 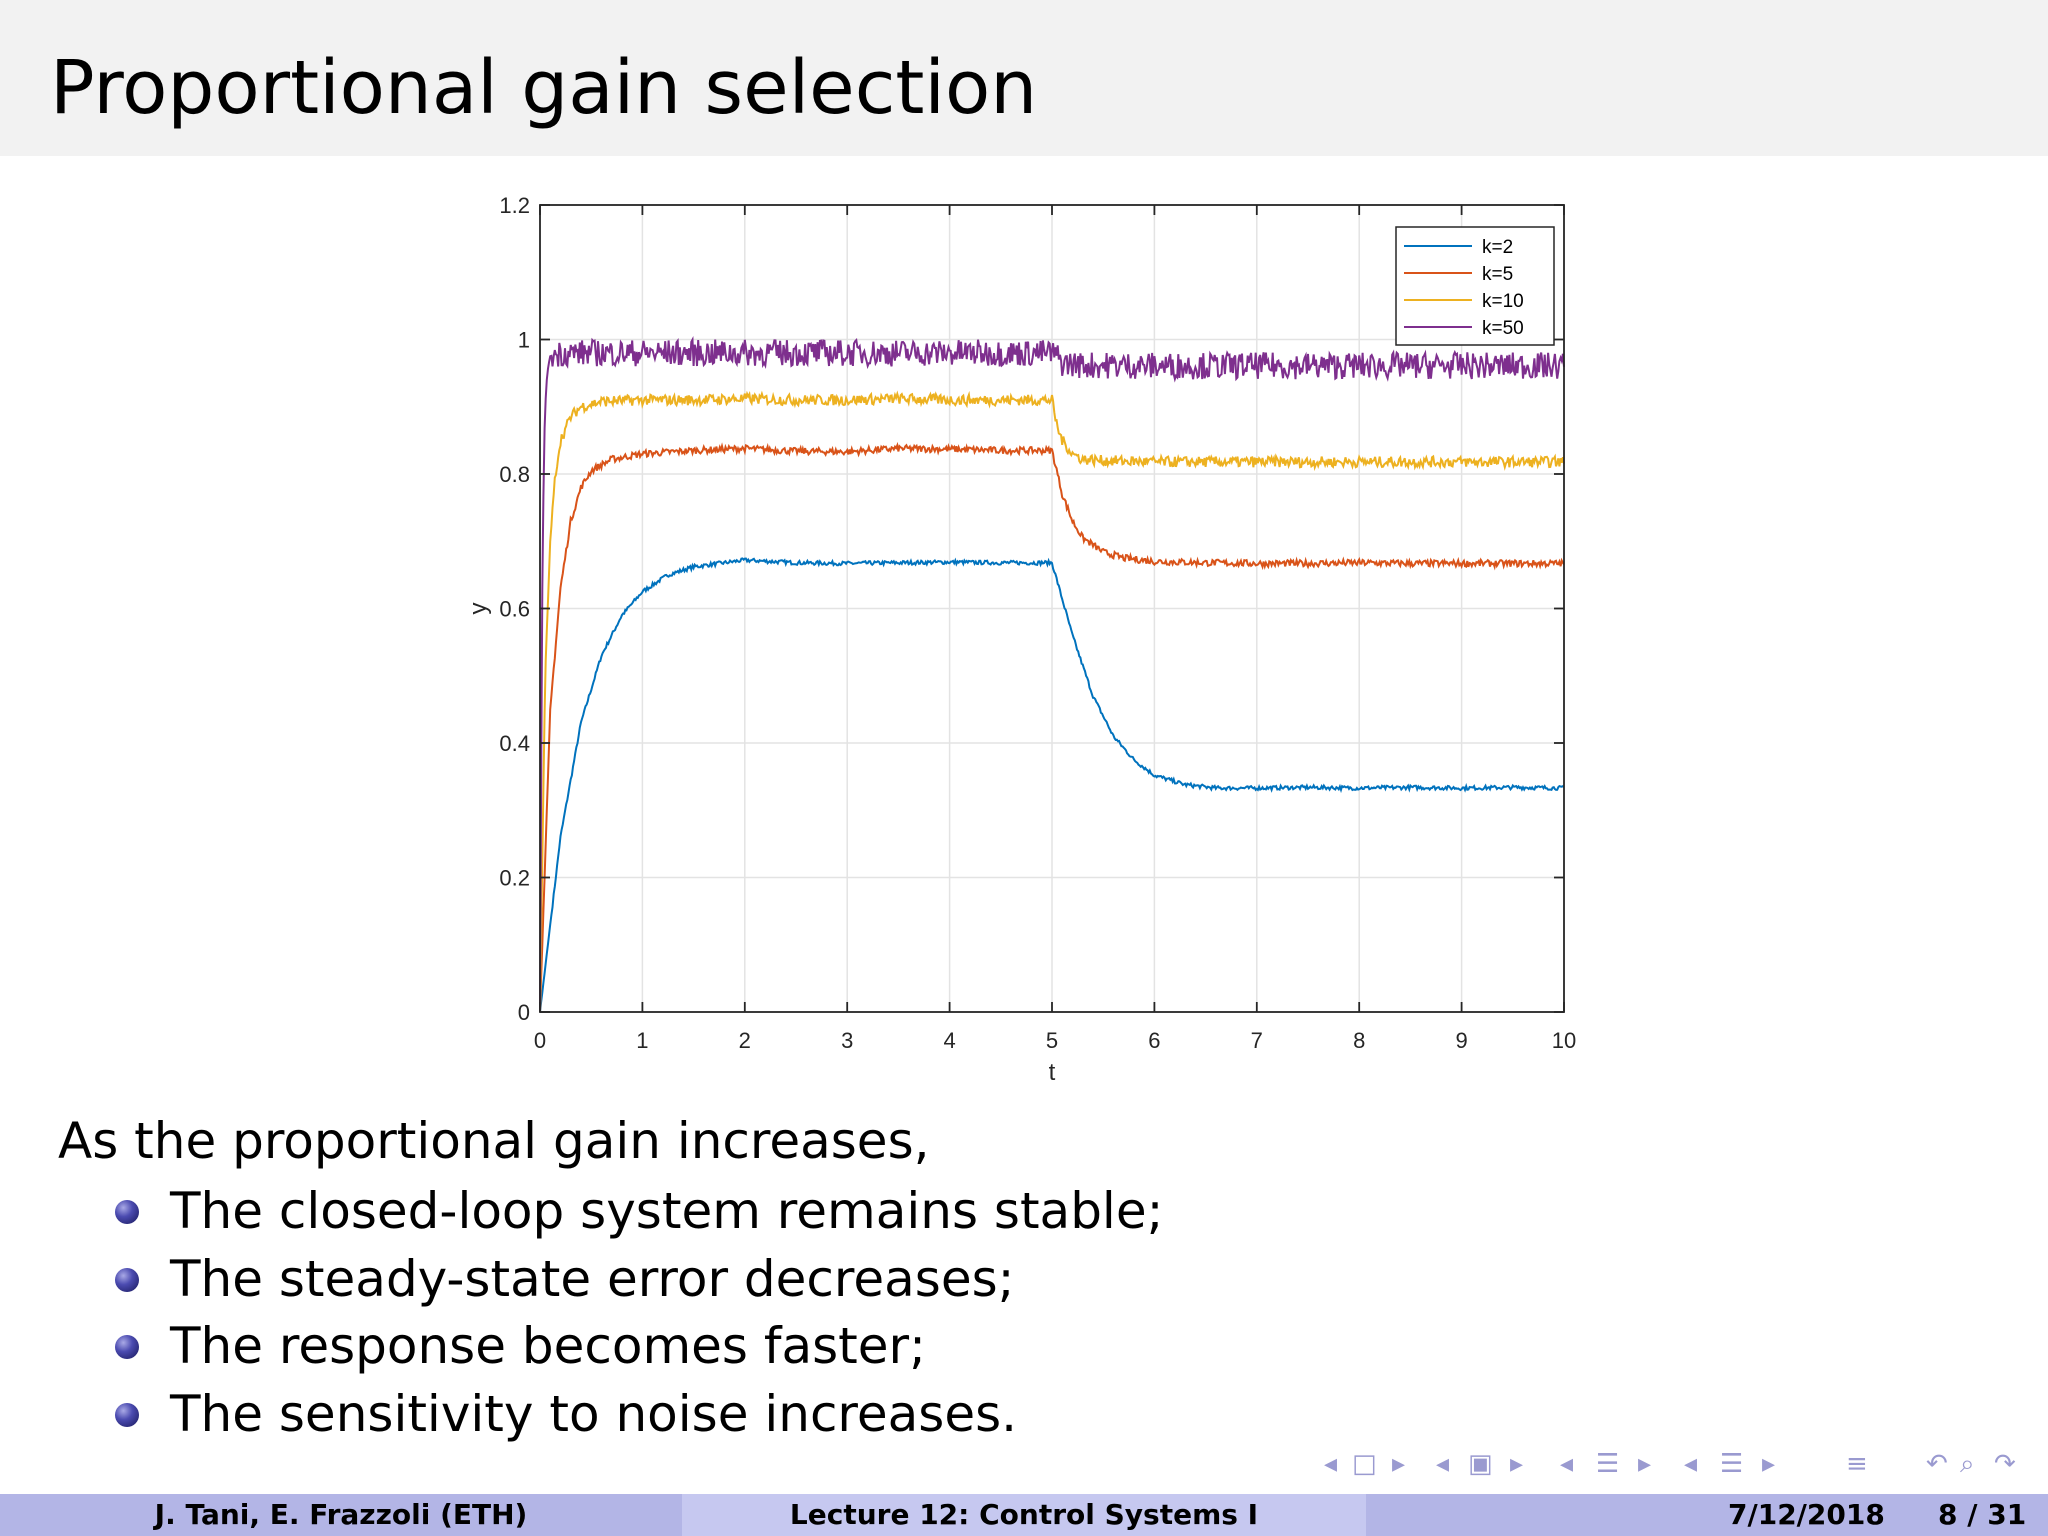 I want to click on y-tick-label: 0, so click(x=524, y=1012).